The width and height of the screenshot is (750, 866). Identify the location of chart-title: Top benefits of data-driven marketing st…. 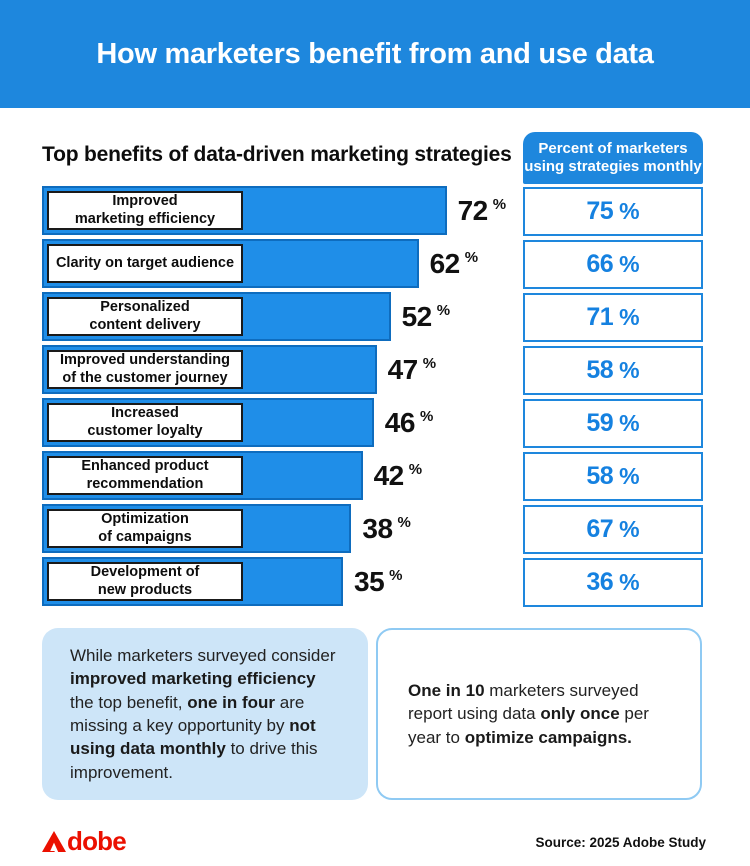
(277, 154).